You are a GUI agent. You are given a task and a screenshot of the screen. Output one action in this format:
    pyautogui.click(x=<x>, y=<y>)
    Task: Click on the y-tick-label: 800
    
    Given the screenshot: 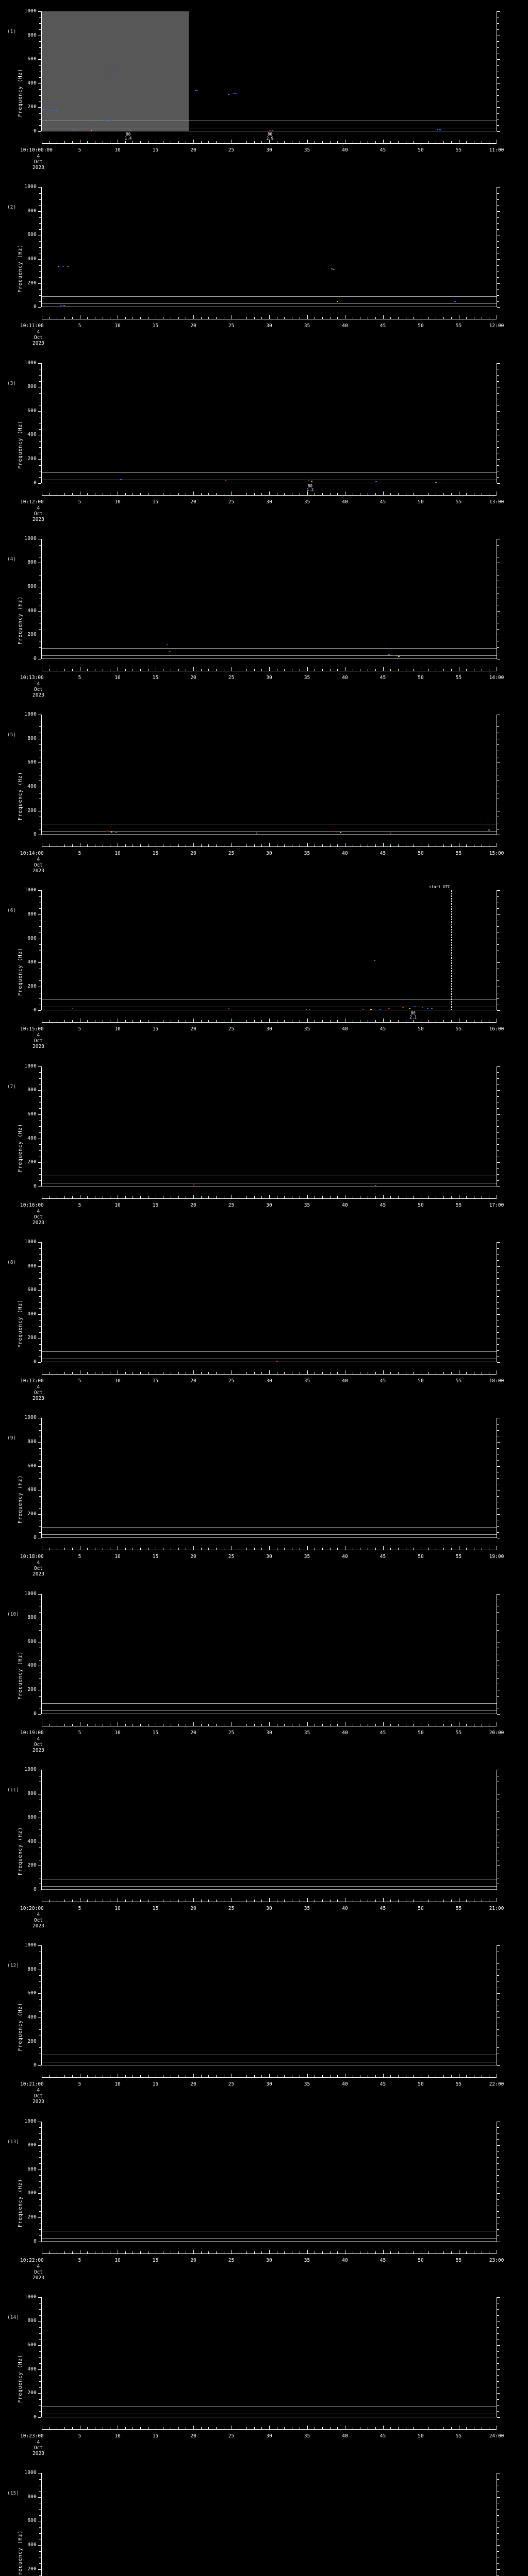 What is the action you would take?
    pyautogui.click(x=32, y=1793)
    